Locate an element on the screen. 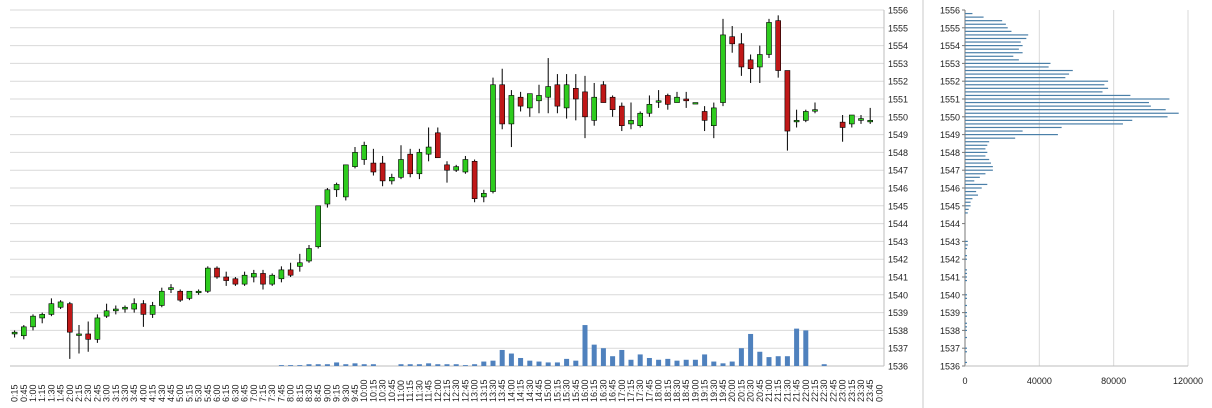 This screenshot has height=408, width=1212. time-tick-label: 2:30 is located at coordinates (88, 393).